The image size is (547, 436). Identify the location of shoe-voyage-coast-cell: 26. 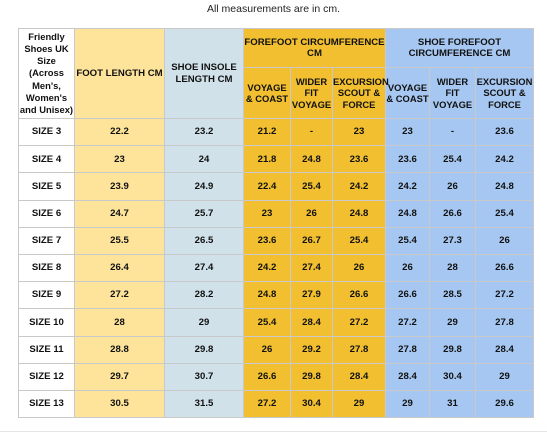
(407, 268).